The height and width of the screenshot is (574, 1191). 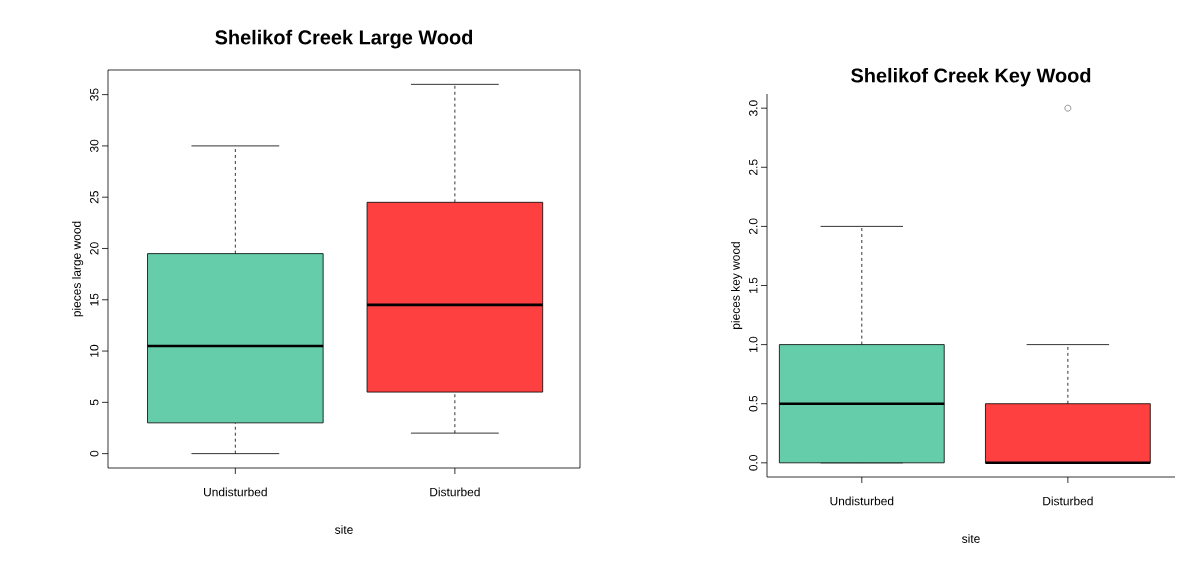 What do you see at coordinates (94, 248) in the screenshot?
I see `y-tick-label: 20` at bounding box center [94, 248].